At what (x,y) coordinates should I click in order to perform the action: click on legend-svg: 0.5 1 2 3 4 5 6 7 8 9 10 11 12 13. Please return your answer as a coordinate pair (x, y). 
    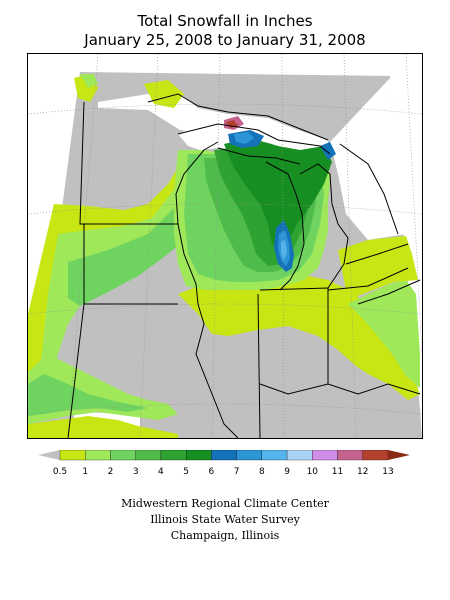
    Looking at the image, I should click on (224, 463).